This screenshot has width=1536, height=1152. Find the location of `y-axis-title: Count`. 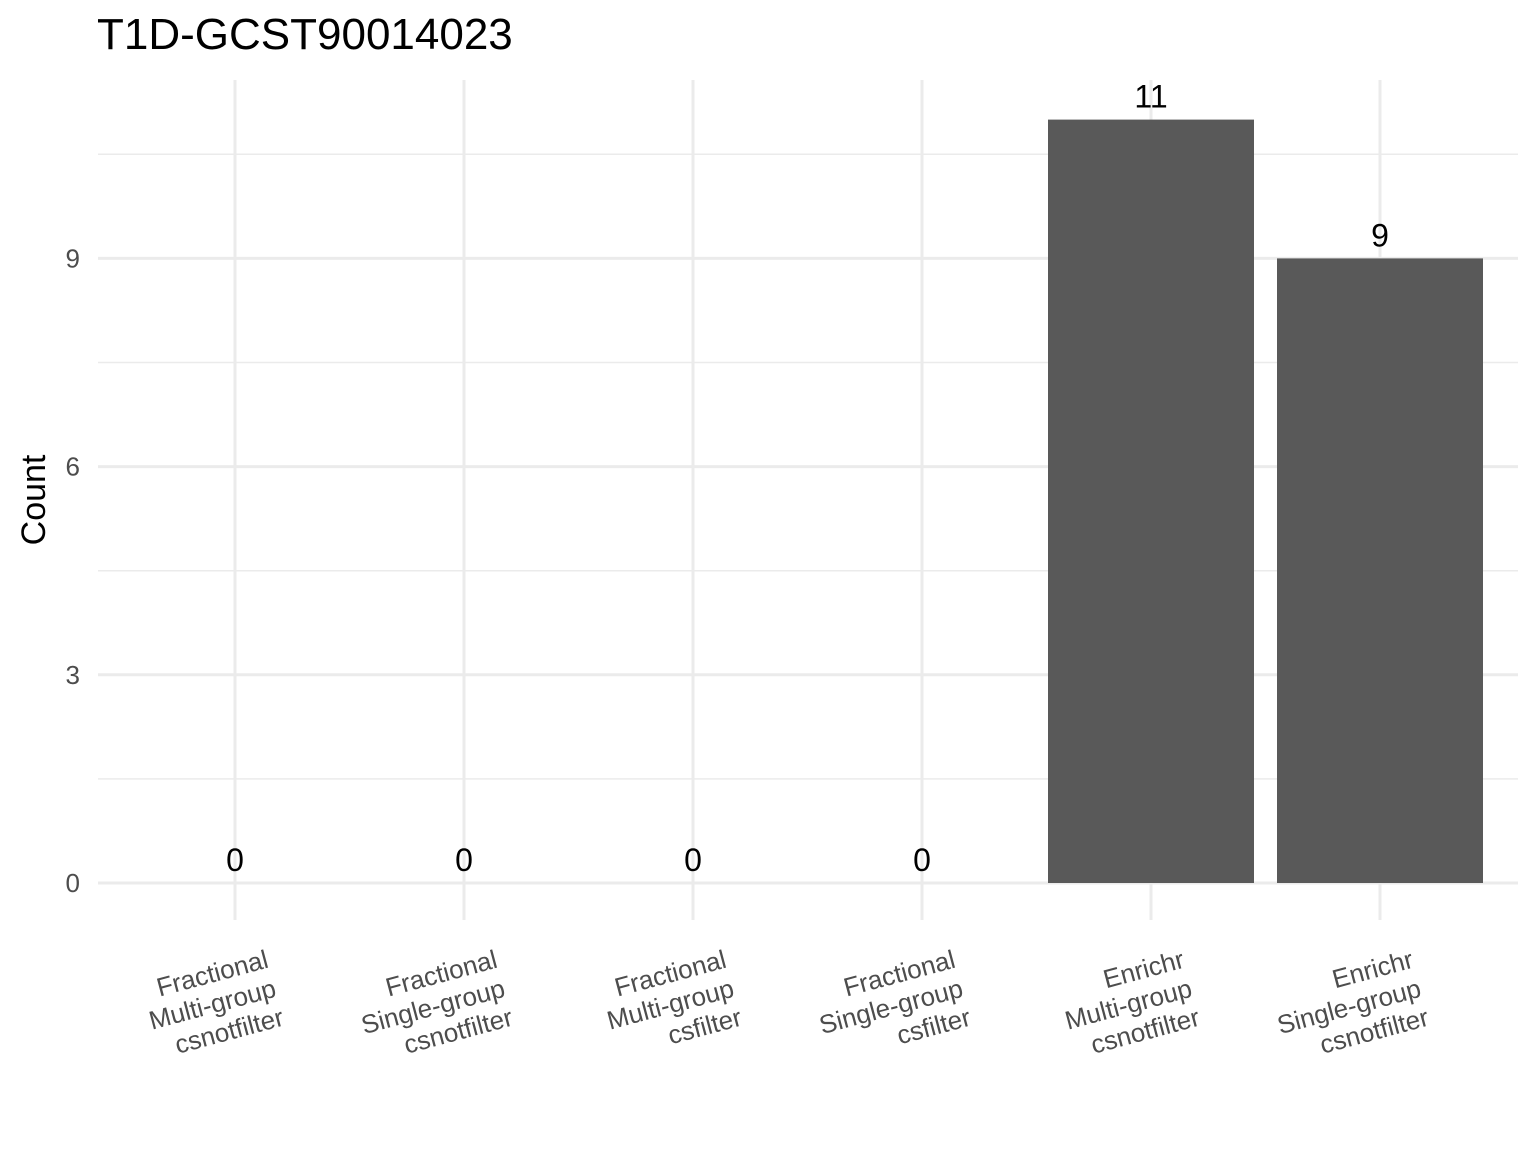

y-axis-title: Count is located at coordinates (34, 499).